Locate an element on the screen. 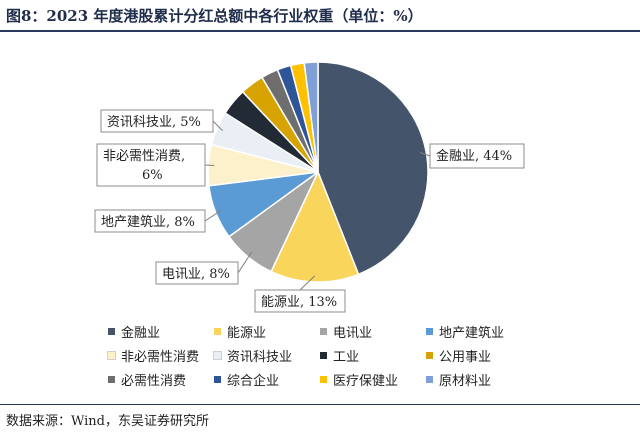 The width and height of the screenshot is (640, 433). legend-label: 医疗保健业 is located at coordinates (366, 381).